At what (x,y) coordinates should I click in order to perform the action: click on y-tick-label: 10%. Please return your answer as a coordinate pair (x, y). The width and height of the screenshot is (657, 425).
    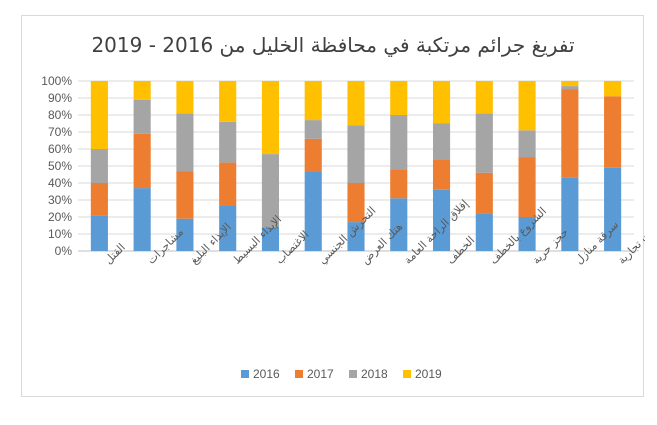
    Looking at the image, I should click on (60, 234).